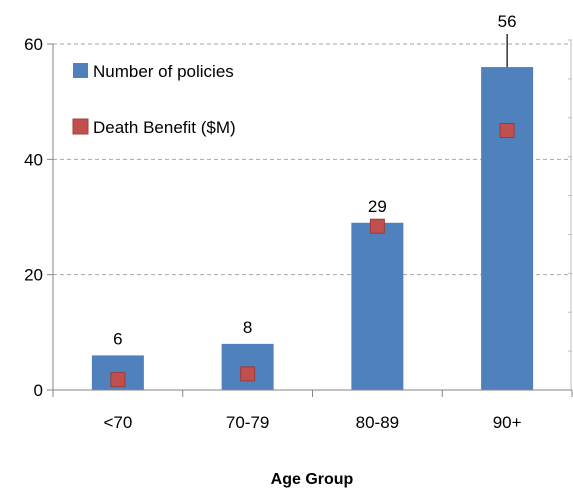  Describe the element at coordinates (154, 99) in the screenshot. I see `legend: Number of policies Death Benefit ($M)` at that location.